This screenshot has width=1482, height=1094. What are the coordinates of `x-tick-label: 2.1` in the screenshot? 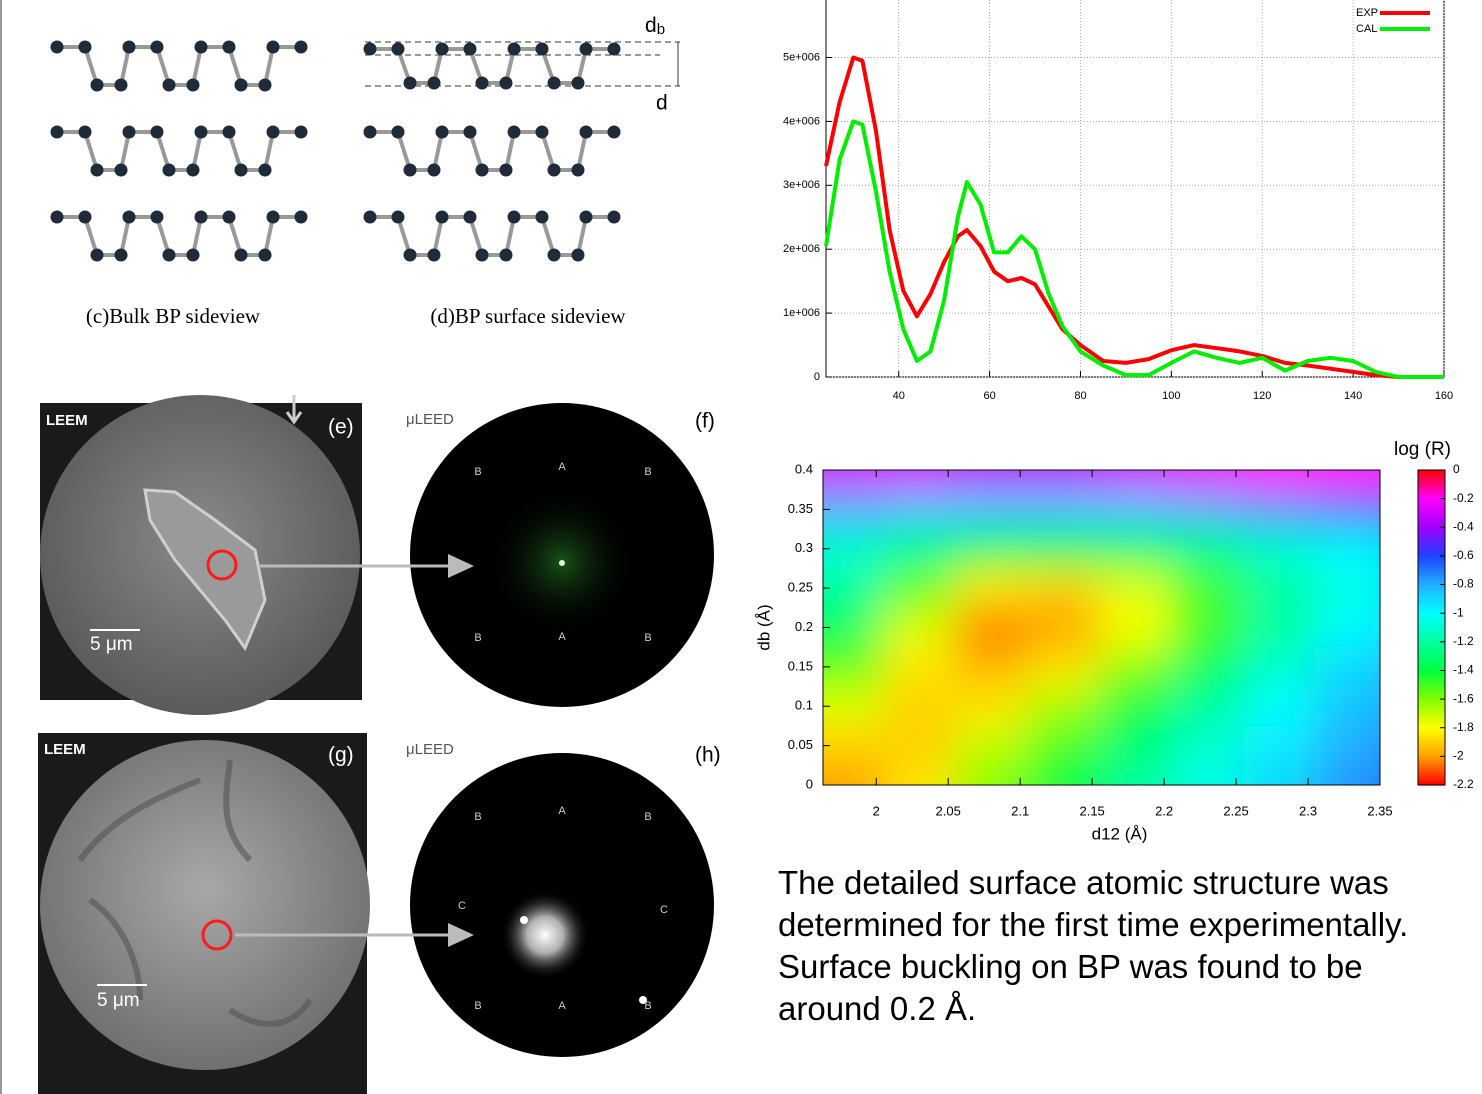 It's located at (1020, 810).